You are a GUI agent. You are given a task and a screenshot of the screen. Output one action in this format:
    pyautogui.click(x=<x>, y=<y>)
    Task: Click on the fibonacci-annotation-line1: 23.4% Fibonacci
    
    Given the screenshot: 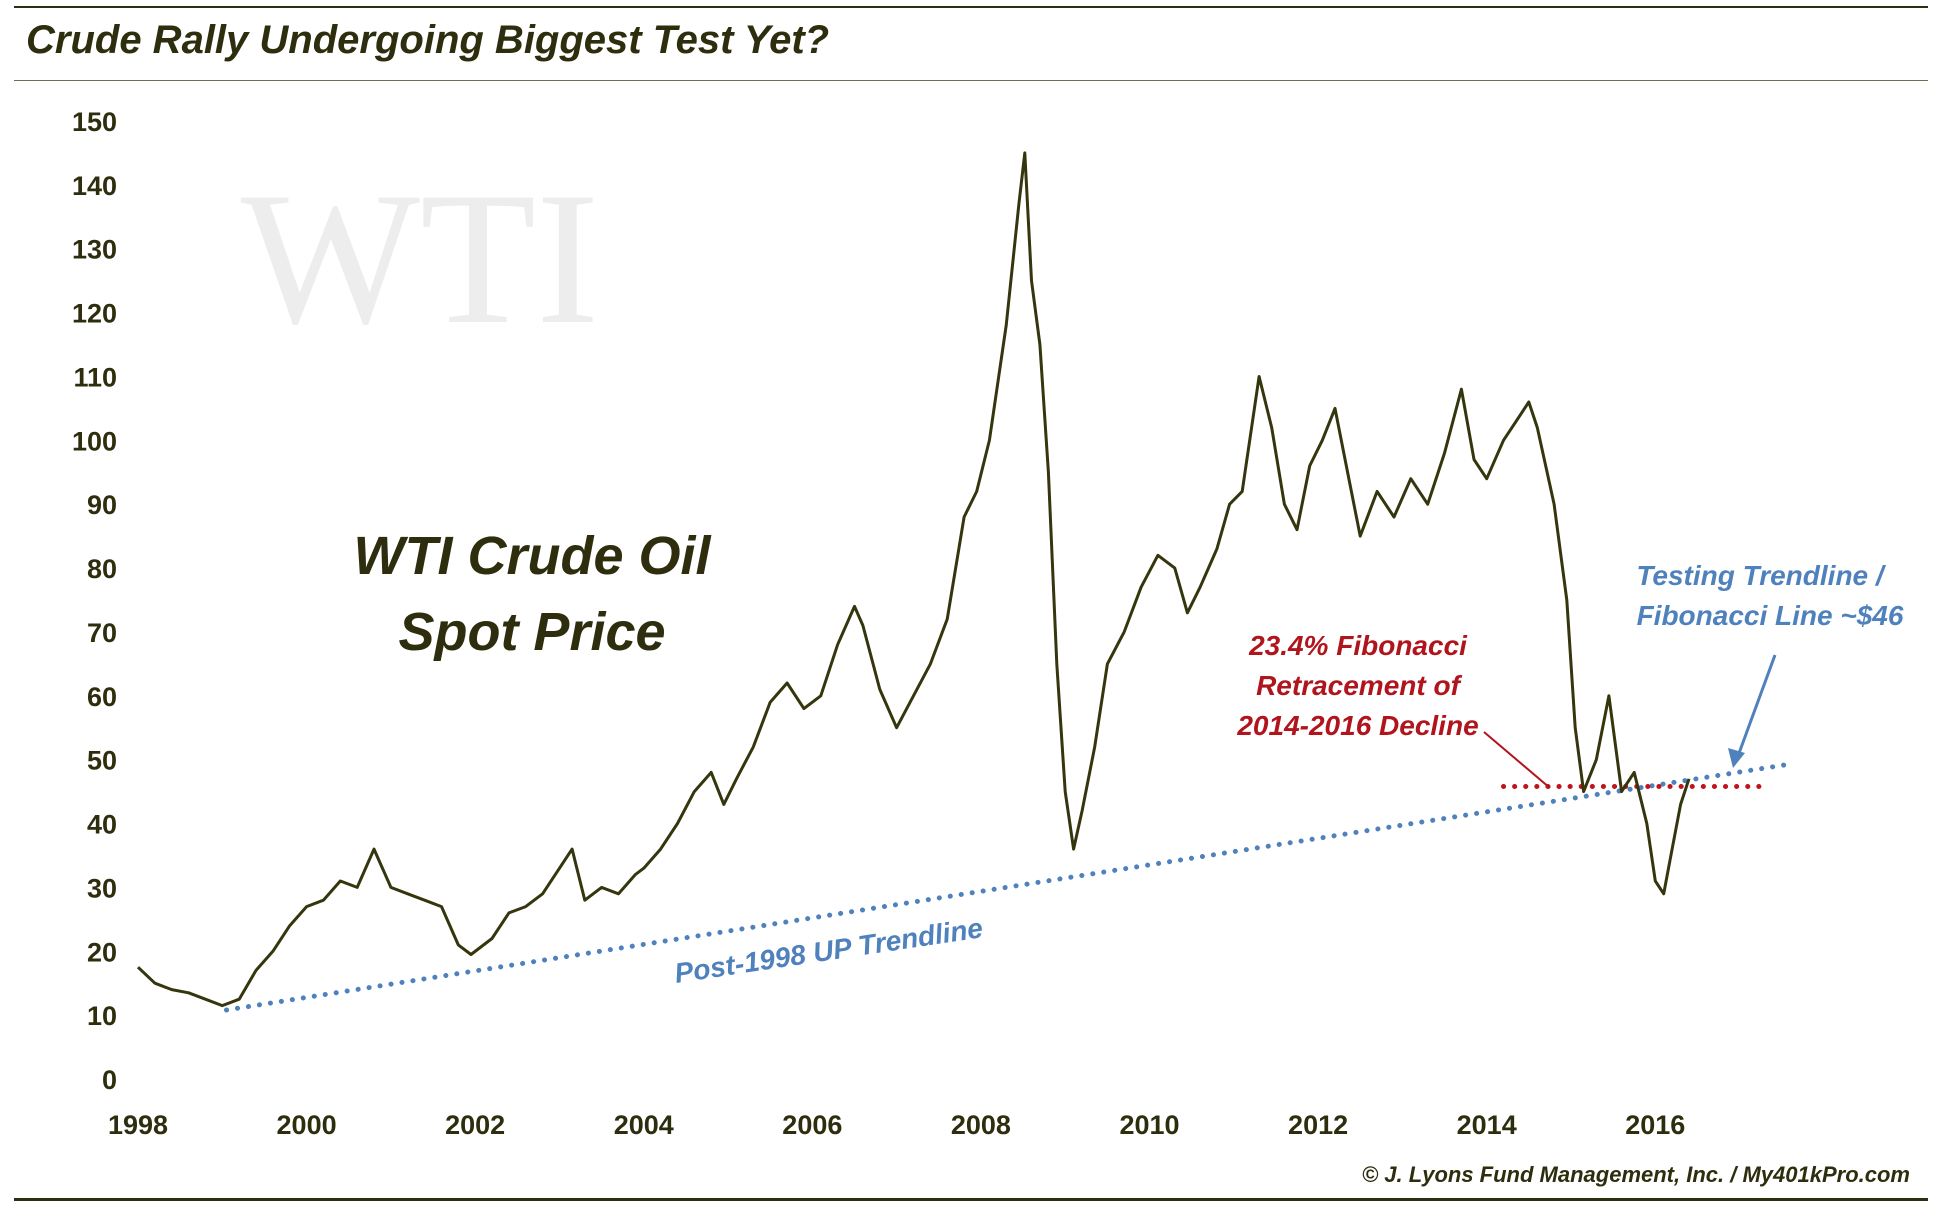 What is the action you would take?
    pyautogui.click(x=1358, y=645)
    